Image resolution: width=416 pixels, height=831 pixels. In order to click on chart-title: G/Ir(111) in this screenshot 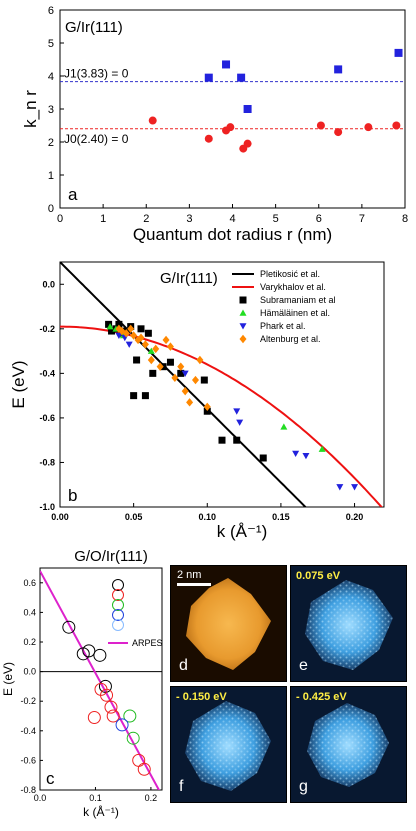, I will do `click(189, 278)`.